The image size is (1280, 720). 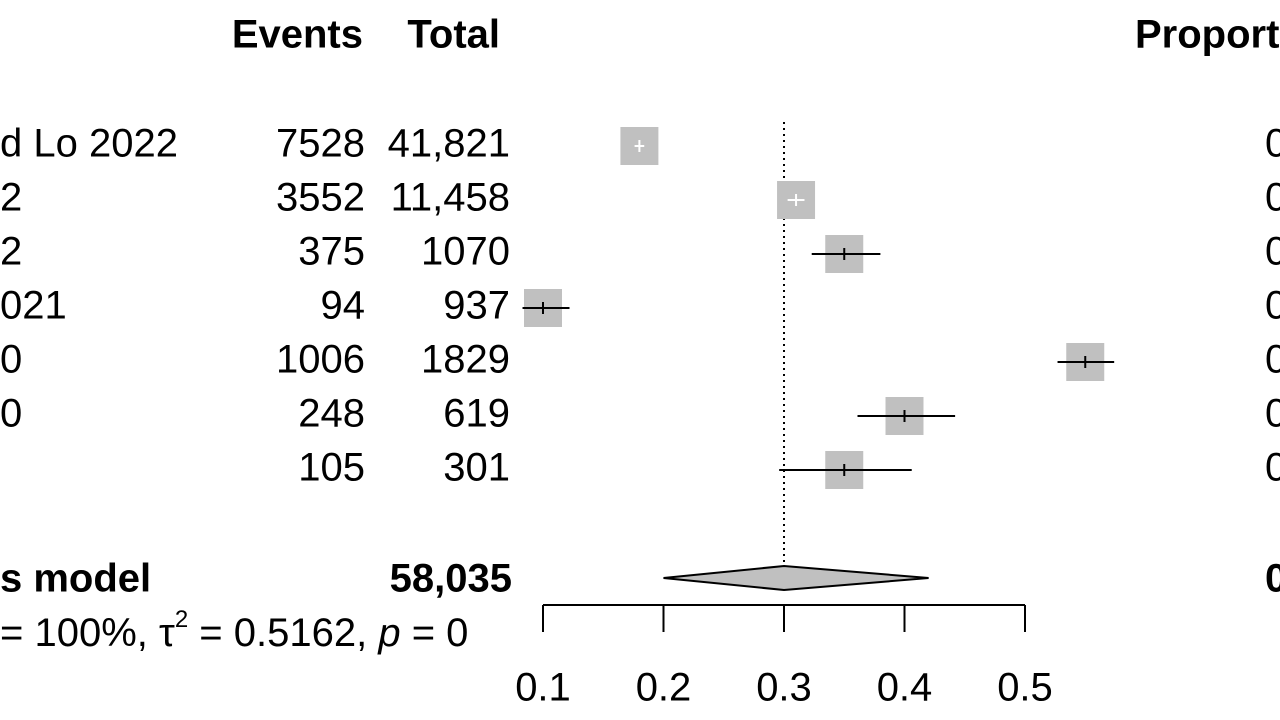 What do you see at coordinates (784, 688) in the screenshot?
I see `x-tick-label: 0.3` at bounding box center [784, 688].